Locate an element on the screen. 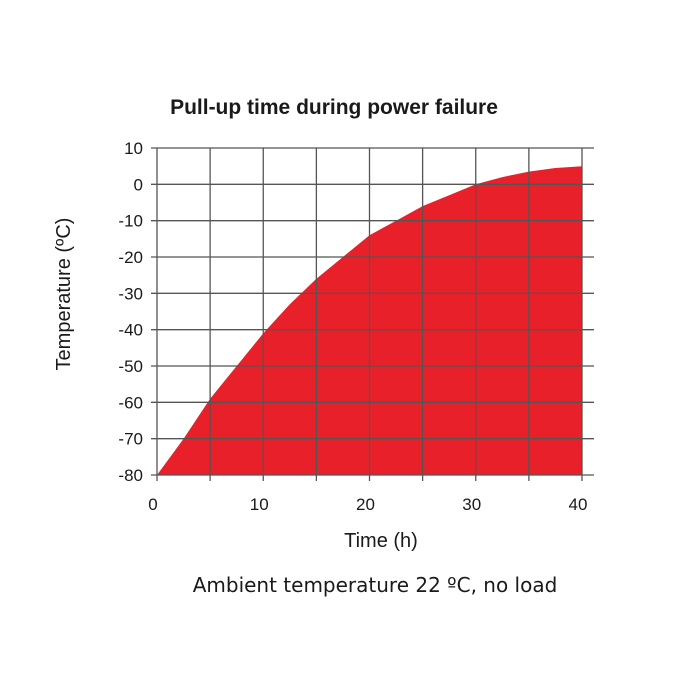 The image size is (700, 700). y-tick-label: -70 is located at coordinates (130, 439).